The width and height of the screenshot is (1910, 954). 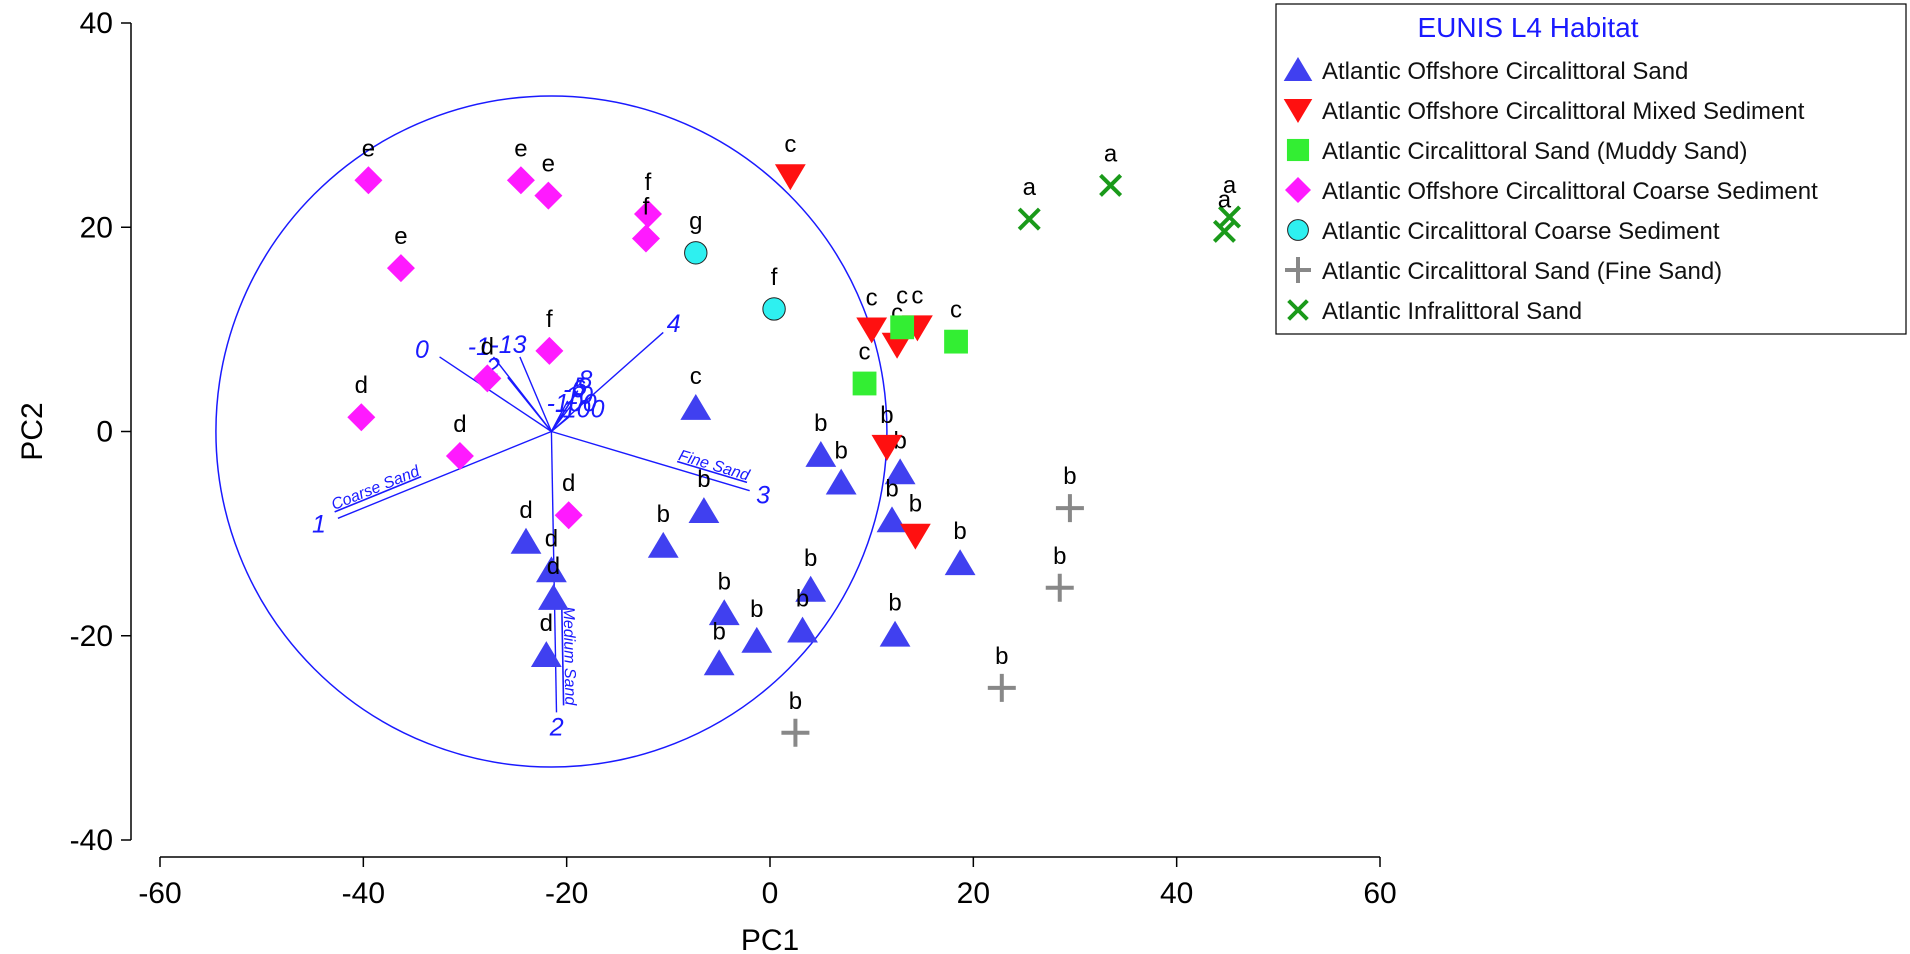 What do you see at coordinates (674, 324) in the screenshot?
I see `vector-label: 4` at bounding box center [674, 324].